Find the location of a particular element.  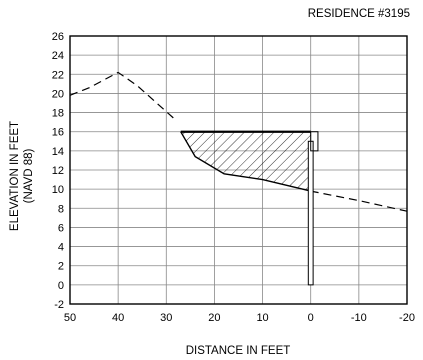

x-tick-label: 40 is located at coordinates (118, 318).